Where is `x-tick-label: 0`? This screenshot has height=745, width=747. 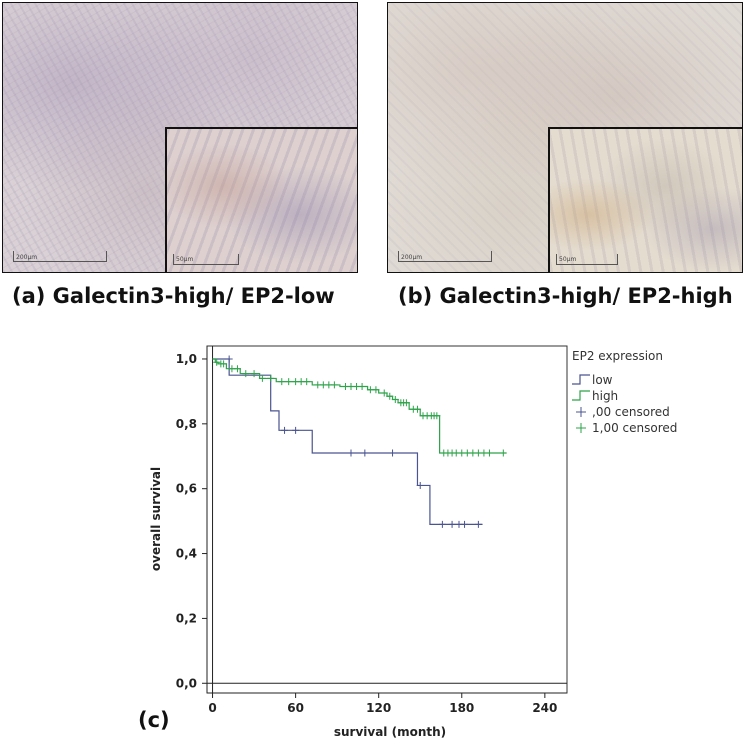 x-tick-label: 0 is located at coordinates (212, 708).